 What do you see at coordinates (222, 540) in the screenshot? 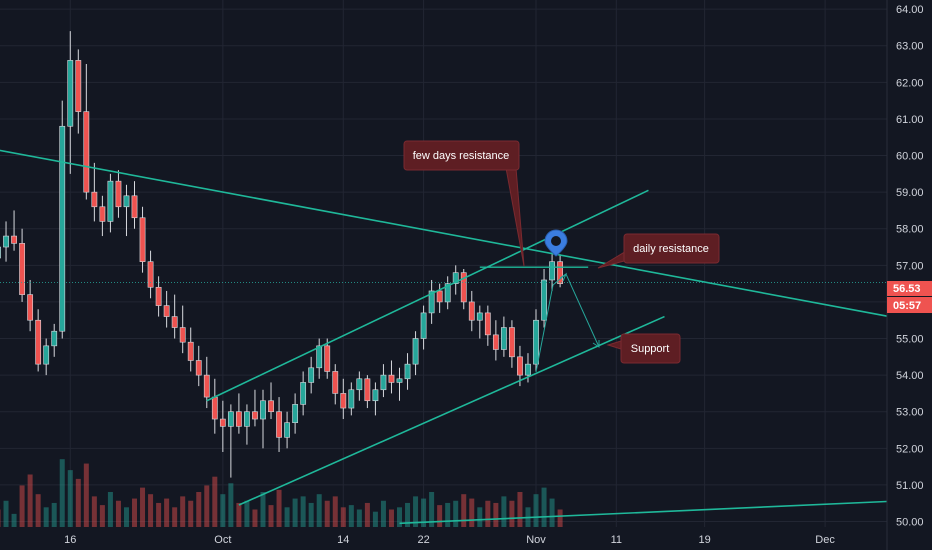
I see `x-tick-label: Oct` at bounding box center [222, 540].